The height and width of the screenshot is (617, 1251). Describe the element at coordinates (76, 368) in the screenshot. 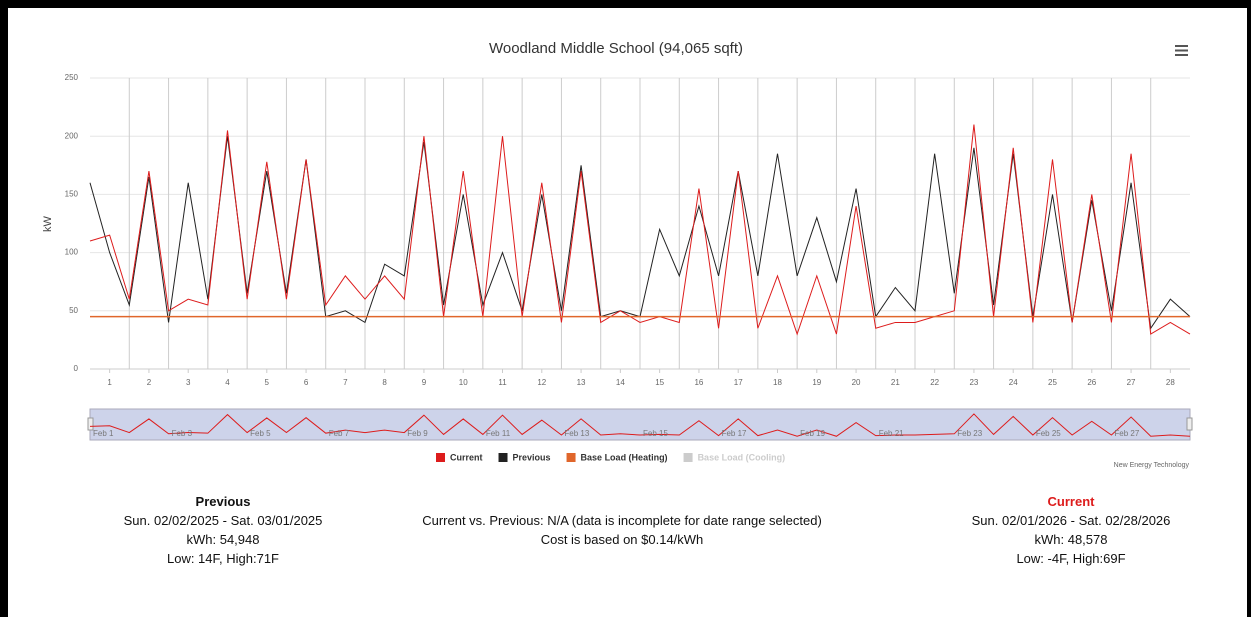

I see `y-tick-label: 0` at that location.